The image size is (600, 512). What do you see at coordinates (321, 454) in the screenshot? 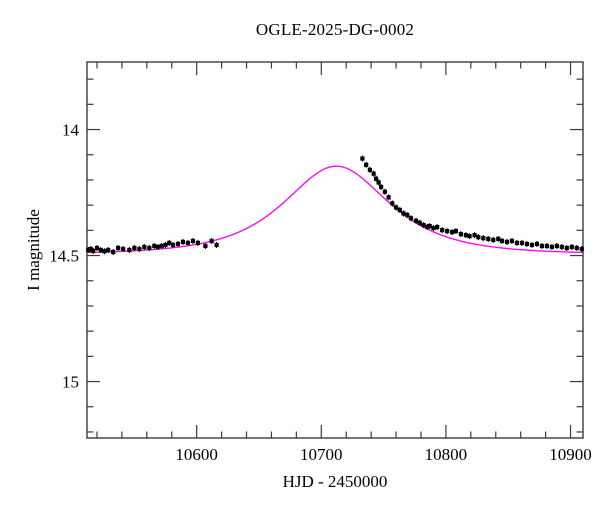
I see `x-tick-label: 10700` at bounding box center [321, 454].